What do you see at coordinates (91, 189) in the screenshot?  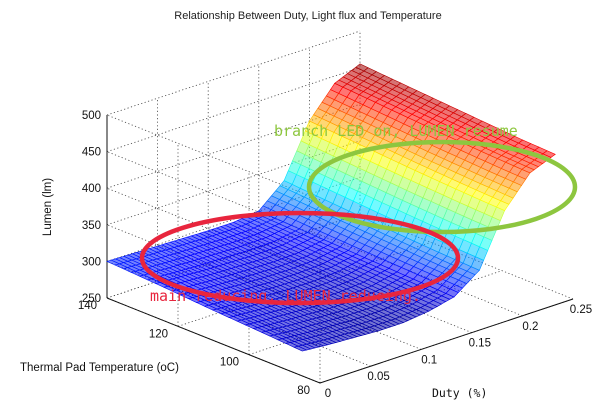 I see `z-tick-label: 400` at bounding box center [91, 189].